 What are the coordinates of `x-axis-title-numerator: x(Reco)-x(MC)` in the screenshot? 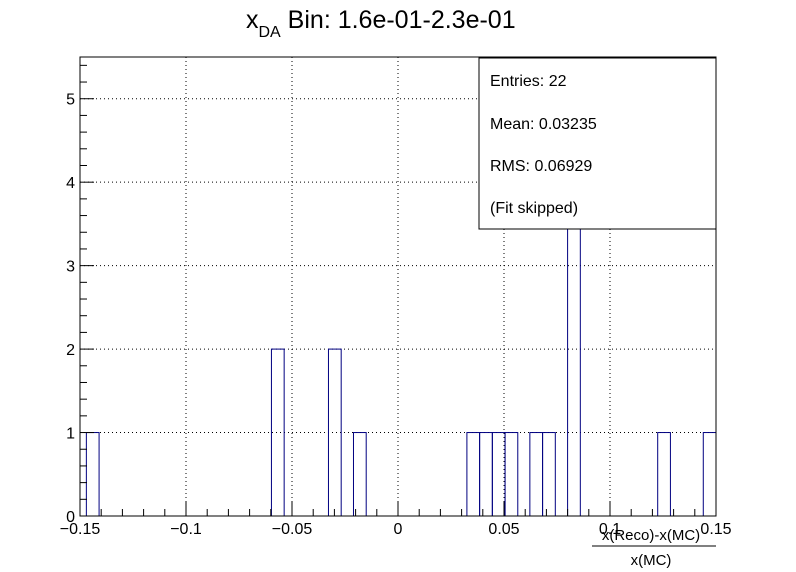 It's located at (651, 535).